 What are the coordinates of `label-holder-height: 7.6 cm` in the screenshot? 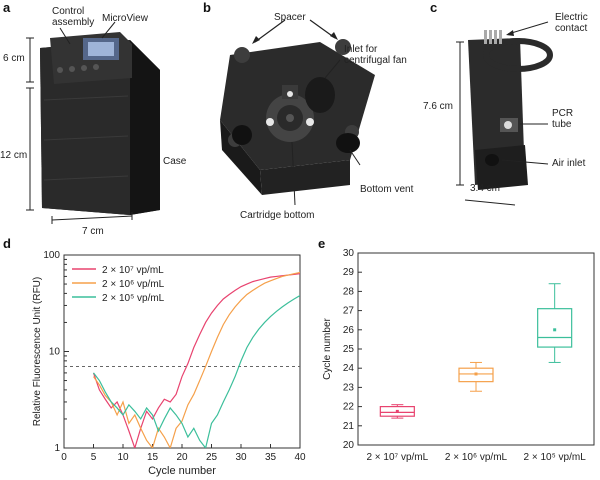 It's located at (438, 106).